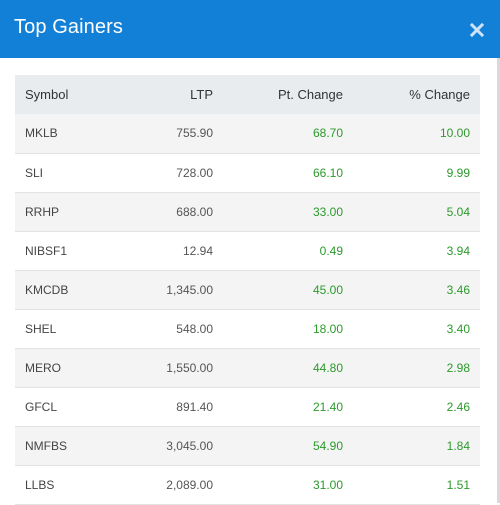 The height and width of the screenshot is (505, 500). I want to click on cell-pt-change: 66.10, so click(327, 172).